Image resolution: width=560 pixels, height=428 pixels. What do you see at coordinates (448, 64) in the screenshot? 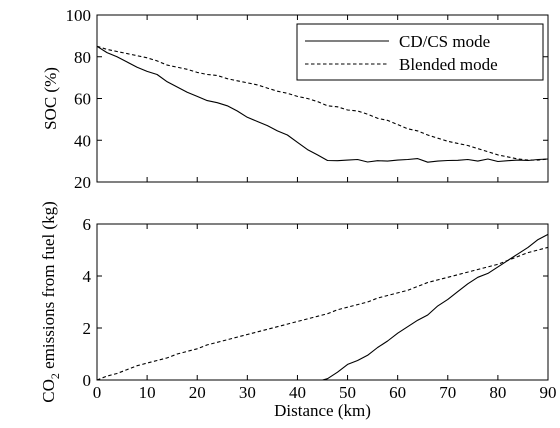
I see `legend-label-blended: Blended mode` at bounding box center [448, 64].